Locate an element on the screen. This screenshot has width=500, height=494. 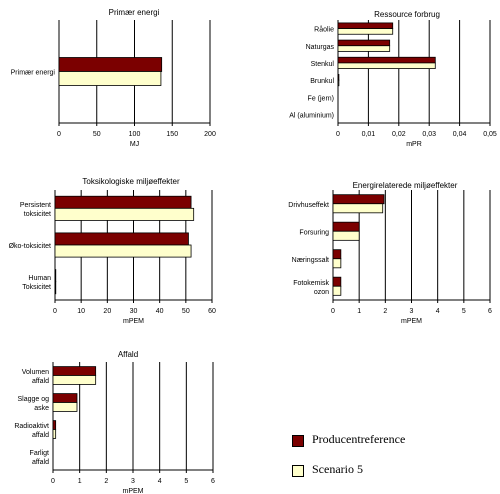
category-label: Primær energi is located at coordinates (33, 73).